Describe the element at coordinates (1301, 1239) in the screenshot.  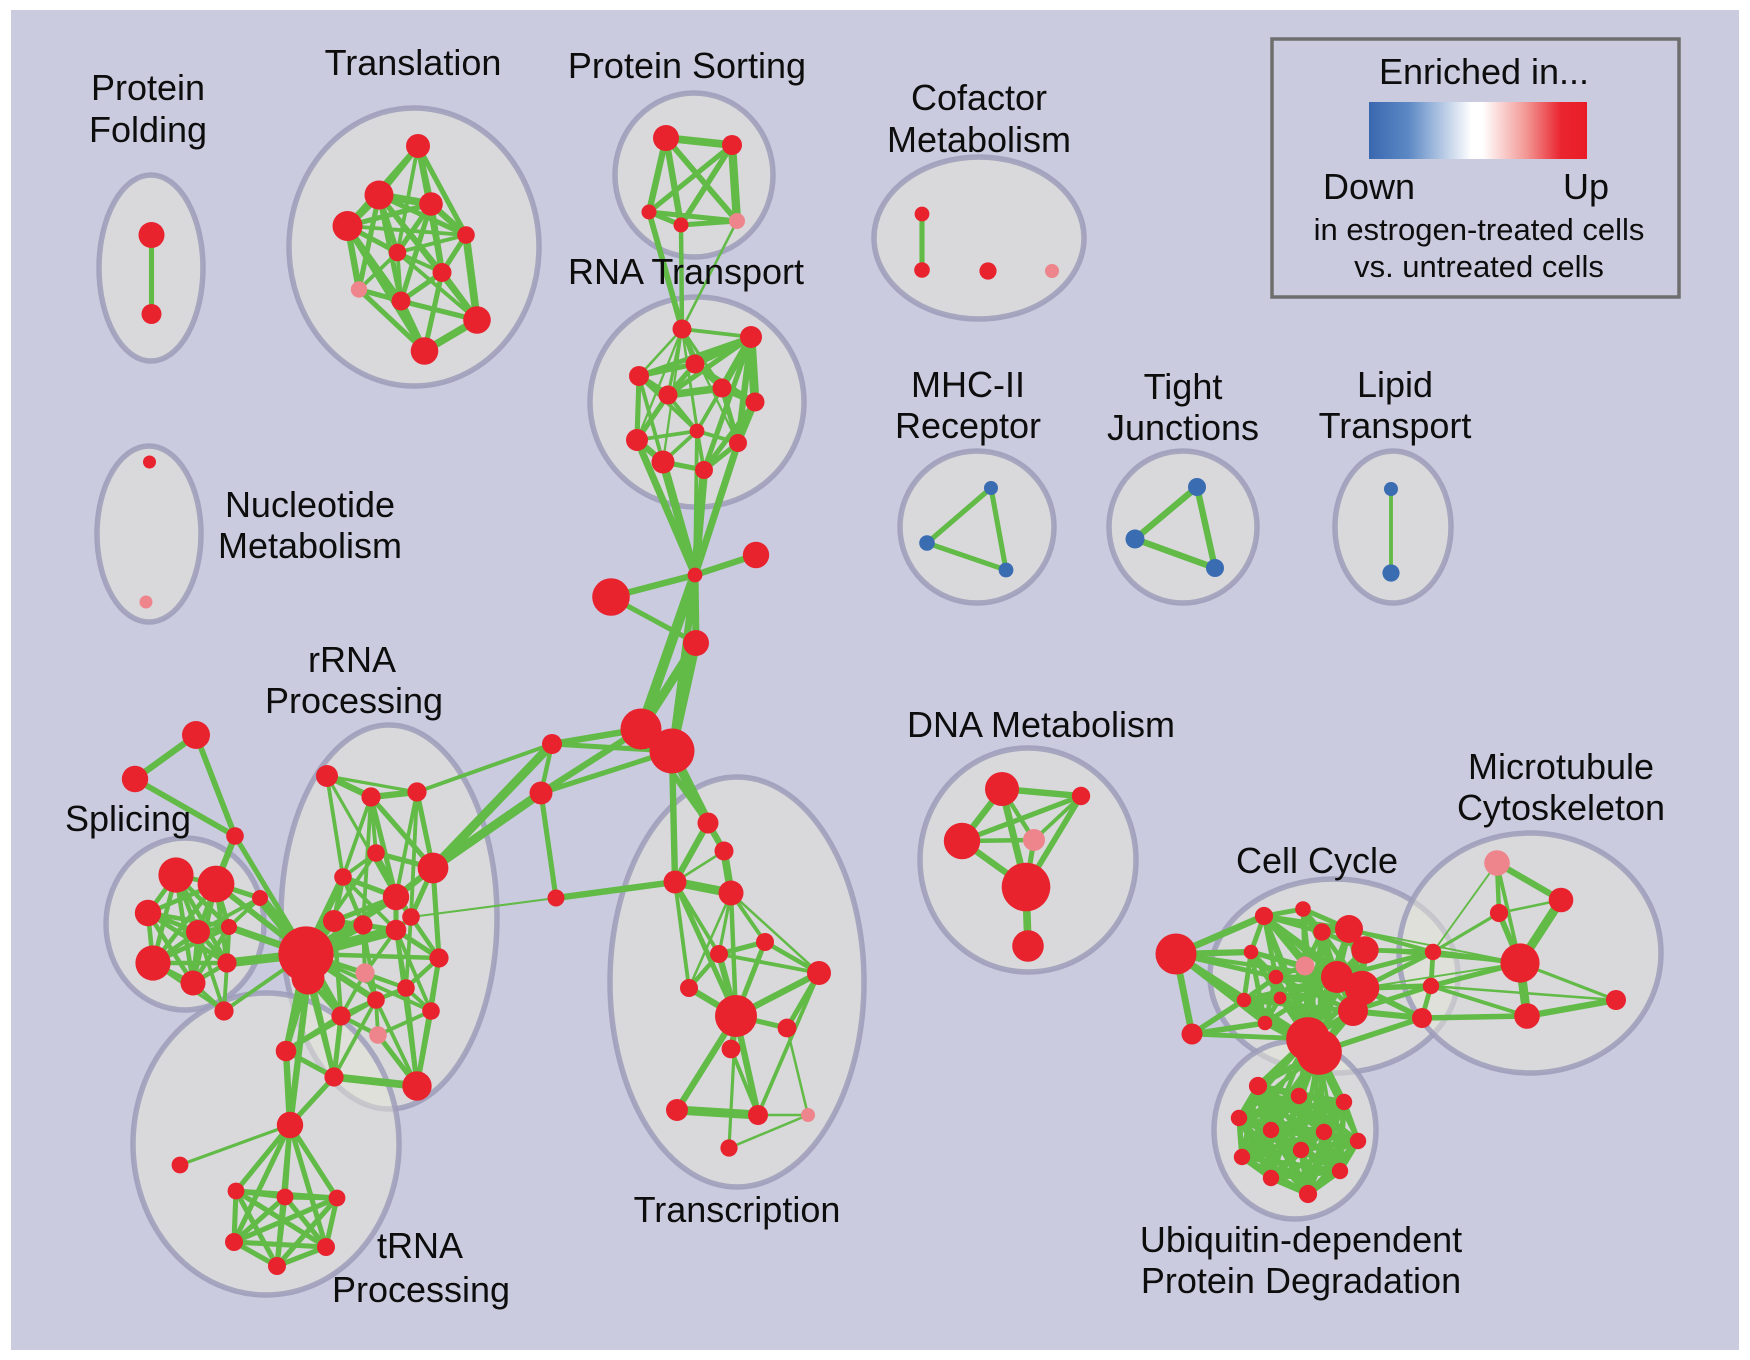
I see `svg-text: Ubiquitin-dependent` at that location.